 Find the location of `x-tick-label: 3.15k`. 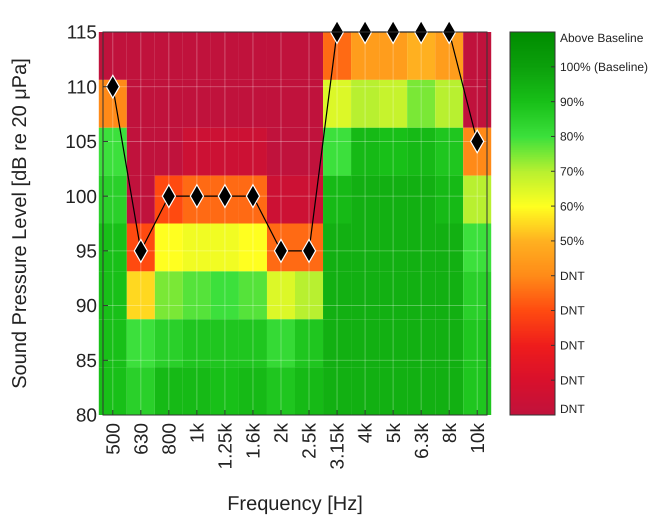

x-tick-label: 3.15k is located at coordinates (338, 446).